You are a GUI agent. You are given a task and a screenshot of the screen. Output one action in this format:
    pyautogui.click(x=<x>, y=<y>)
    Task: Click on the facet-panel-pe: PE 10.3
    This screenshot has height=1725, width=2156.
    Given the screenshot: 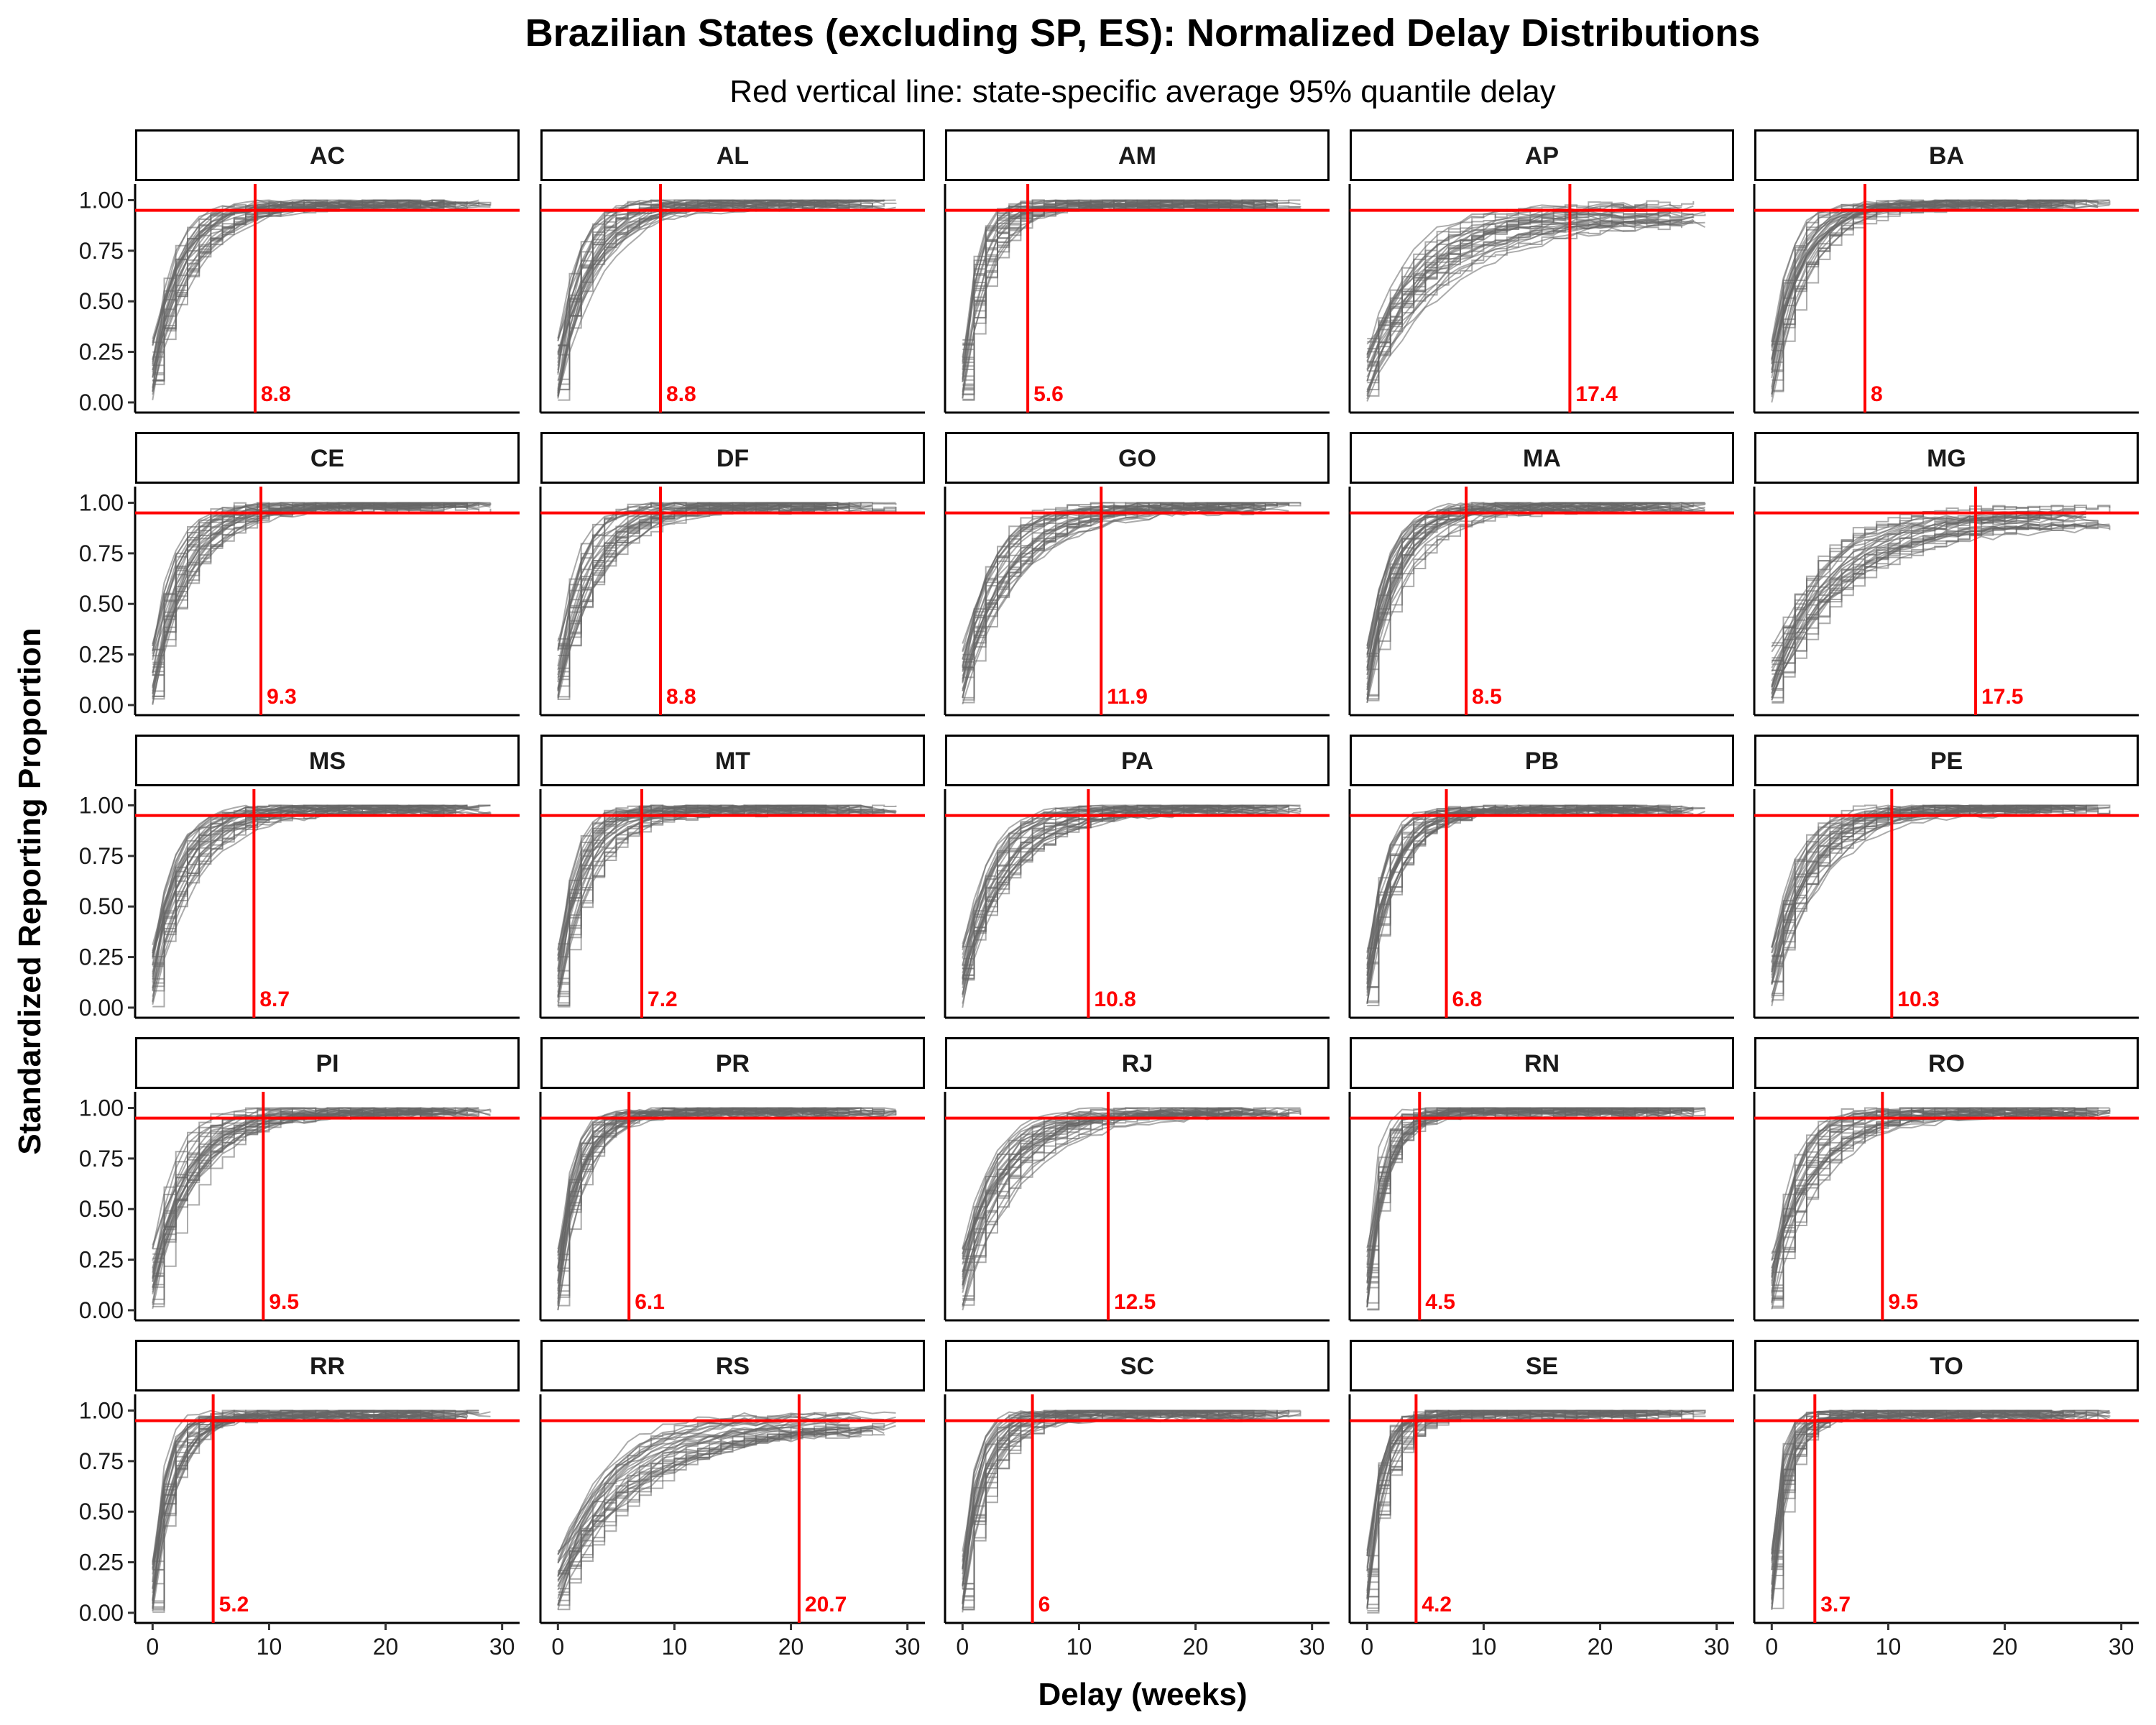 What is the action you would take?
    pyautogui.click(x=1946, y=877)
    